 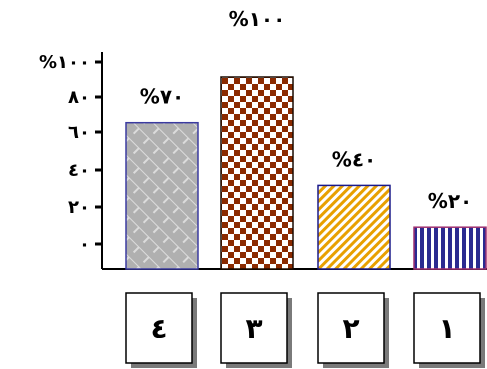 I want to click on bar-value-label: %٤٠, so click(x=354, y=159).